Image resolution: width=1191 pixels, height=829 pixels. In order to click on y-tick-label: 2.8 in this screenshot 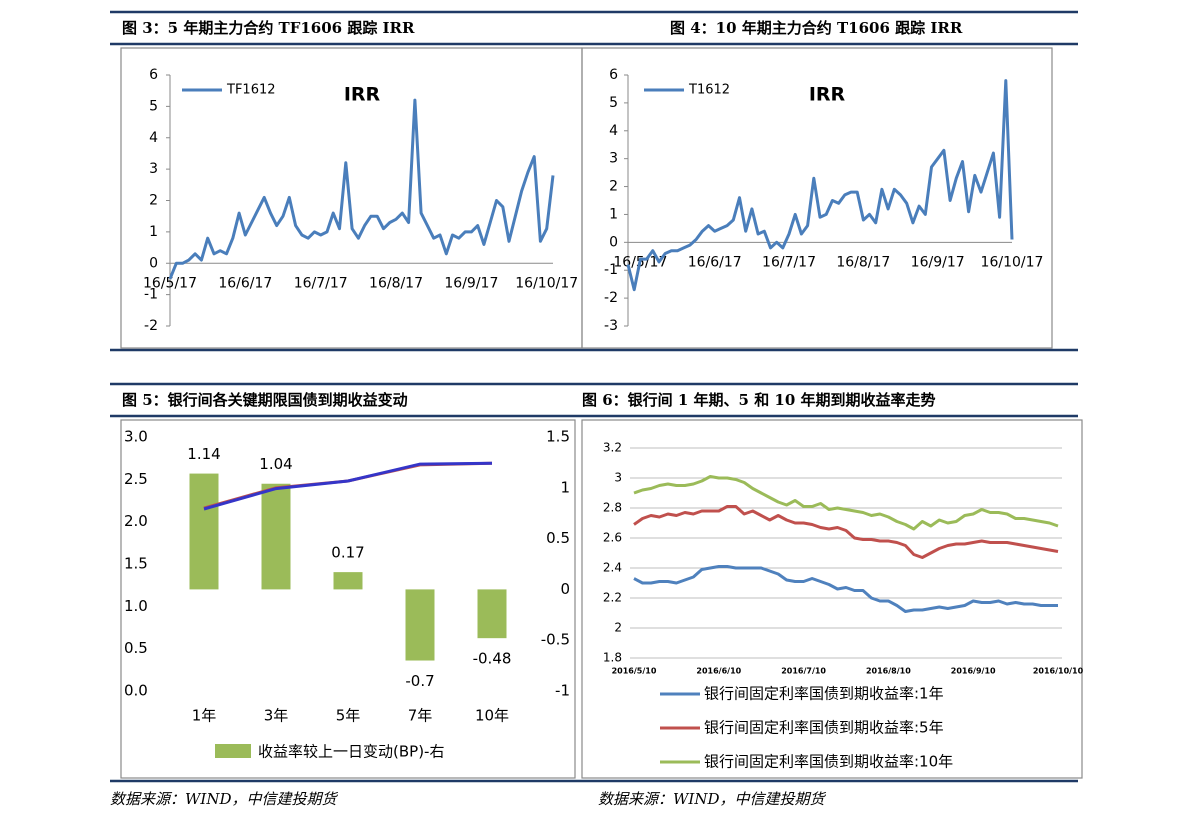, I will do `click(612, 508)`.